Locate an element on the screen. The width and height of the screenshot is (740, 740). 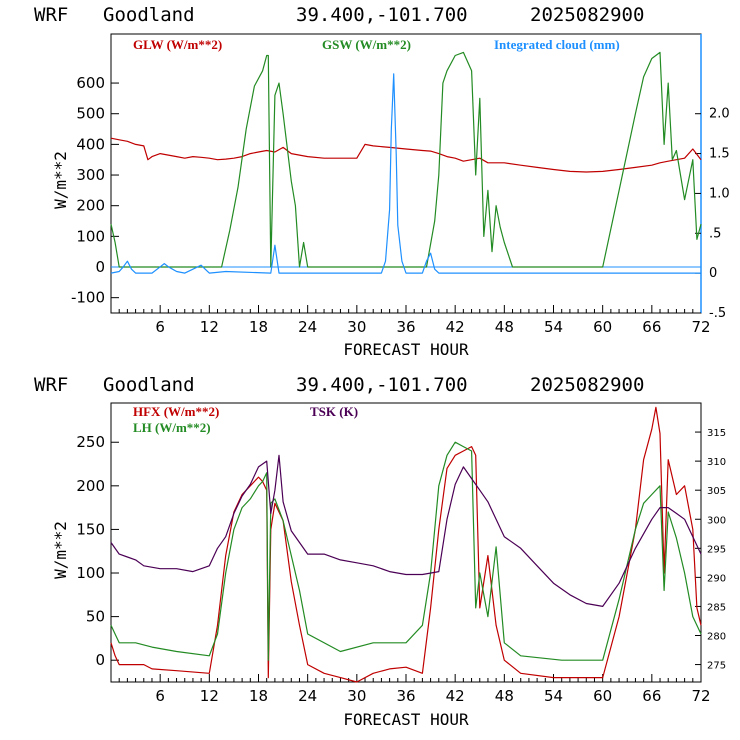
header-model-2: WRF is located at coordinates (51, 385).